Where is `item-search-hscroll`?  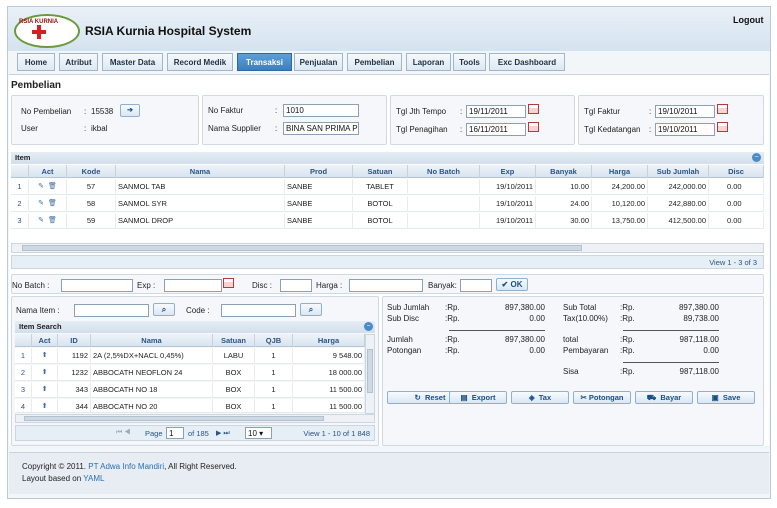
item-search-hscroll is located at coordinates (195, 418).